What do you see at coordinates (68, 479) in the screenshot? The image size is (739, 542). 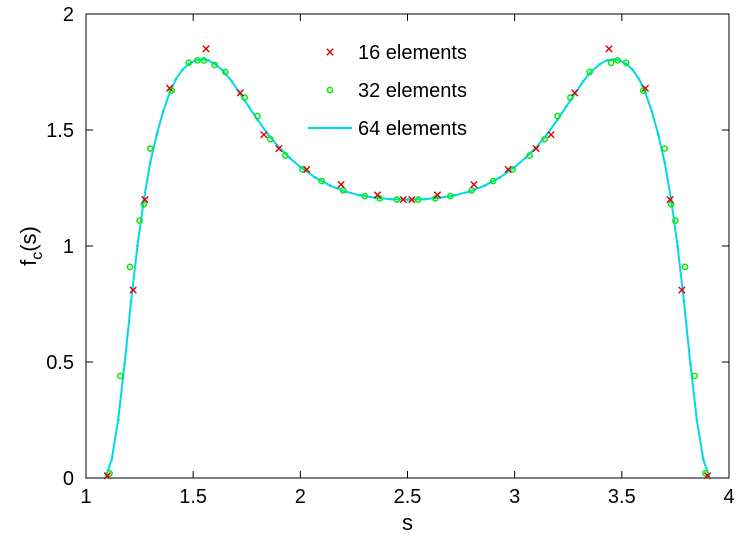 I see `y-tick-label: 0` at bounding box center [68, 479].